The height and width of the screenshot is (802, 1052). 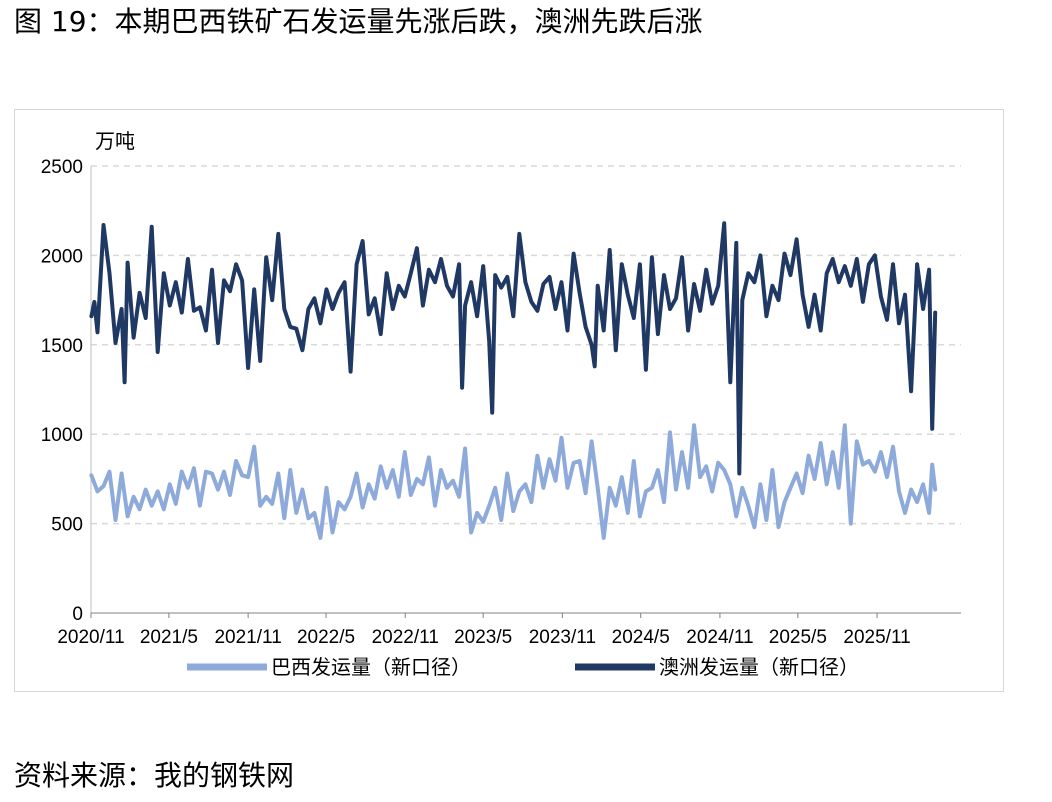 What do you see at coordinates (62, 256) in the screenshot?
I see `y-tick-label: 2000` at bounding box center [62, 256].